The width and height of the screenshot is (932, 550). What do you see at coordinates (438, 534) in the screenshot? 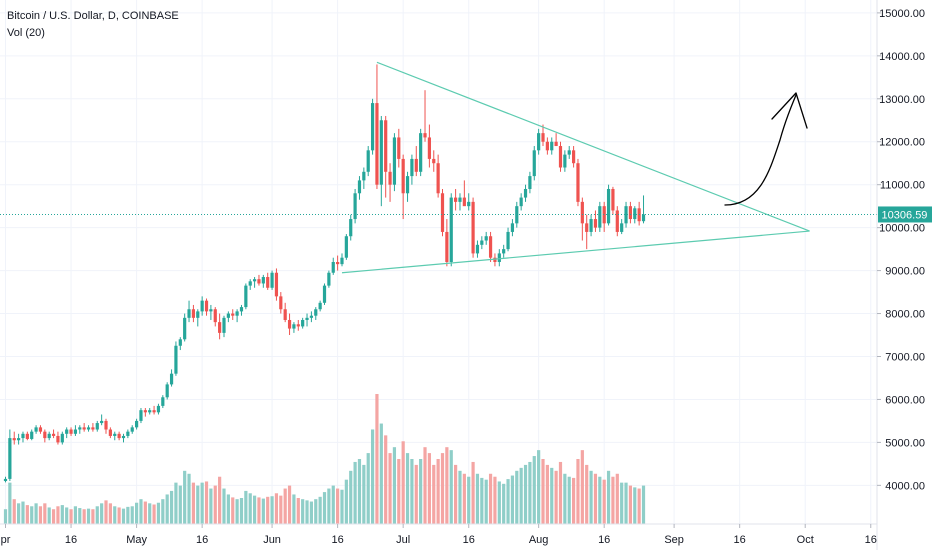
I see `time-axis: pr 16 May 16 Jun 16 Jul 16 Aug 16 Sep 16 Oct 16` at bounding box center [438, 534].